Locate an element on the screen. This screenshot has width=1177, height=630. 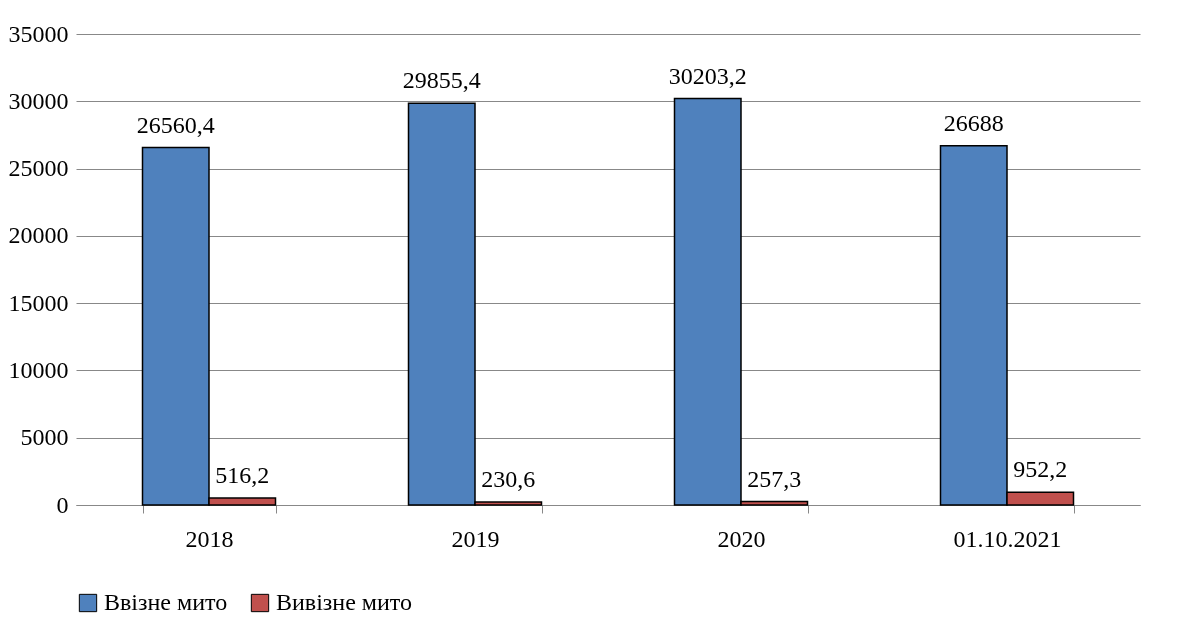
x-tick-label: 01.10.2021 is located at coordinates (1007, 538).